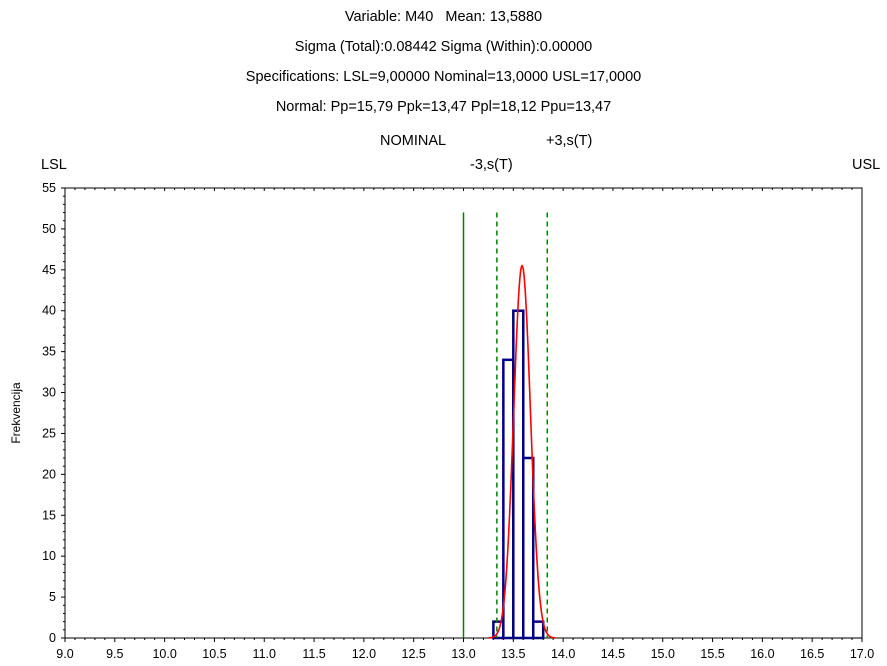  Describe the element at coordinates (49, 433) in the screenshot. I see `y-tick-label: 25` at that location.